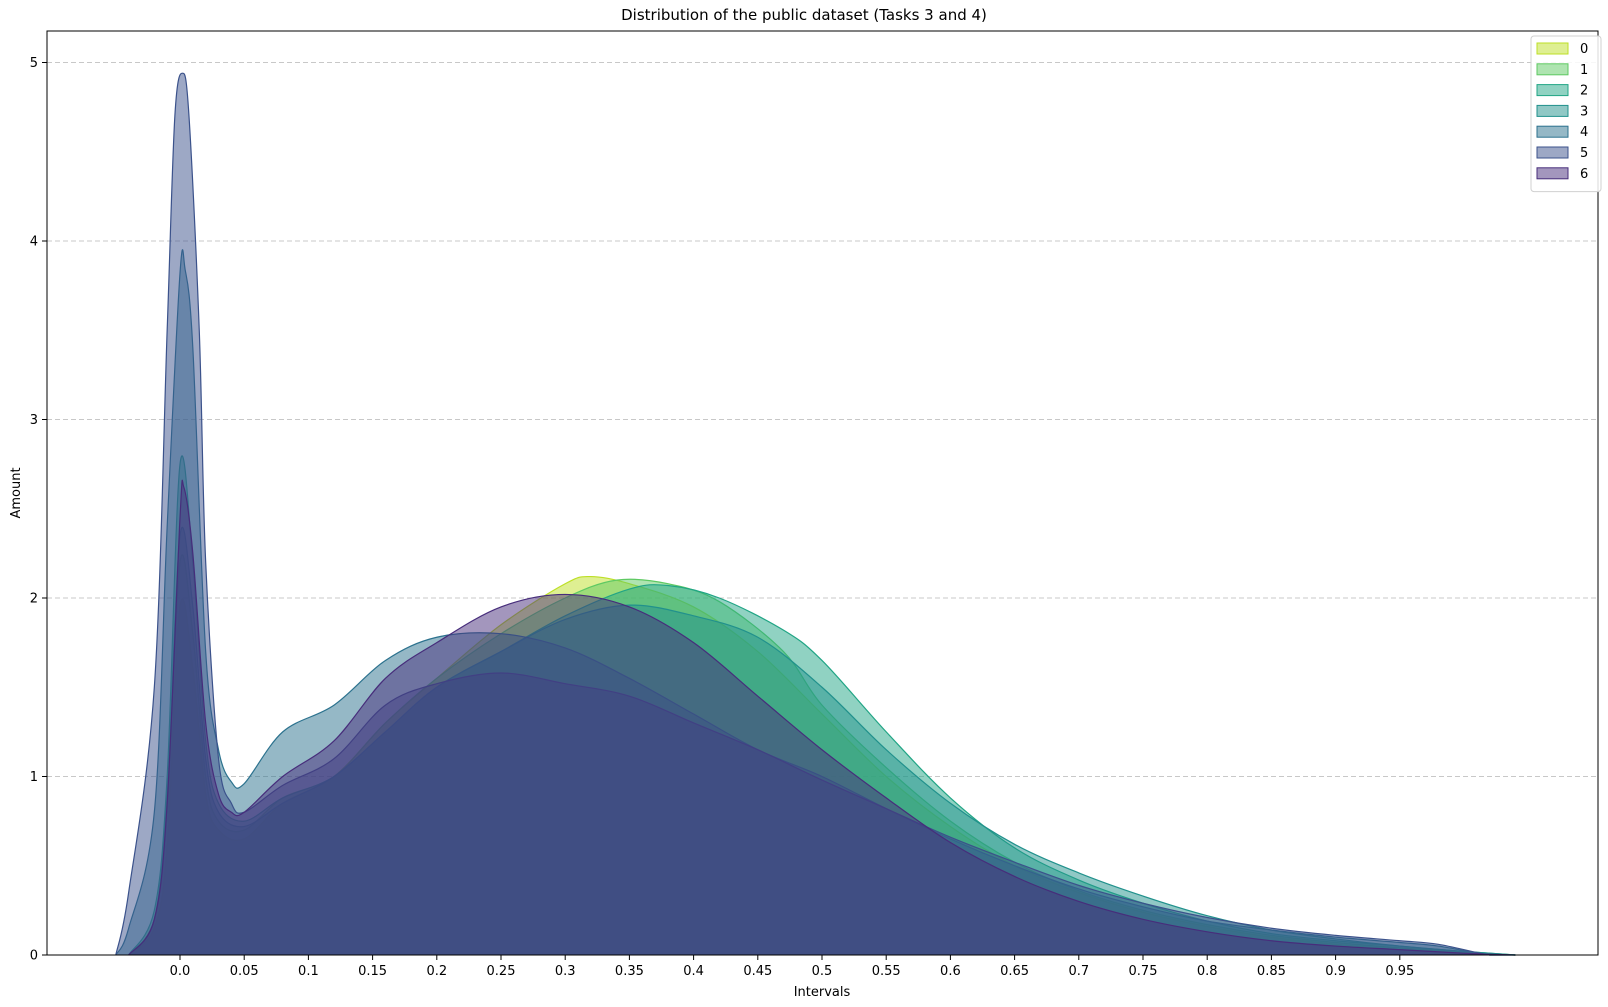 This screenshot has height=1007, width=1608. What do you see at coordinates (180, 971) in the screenshot?
I see `x-tick-label: 0.0` at bounding box center [180, 971].